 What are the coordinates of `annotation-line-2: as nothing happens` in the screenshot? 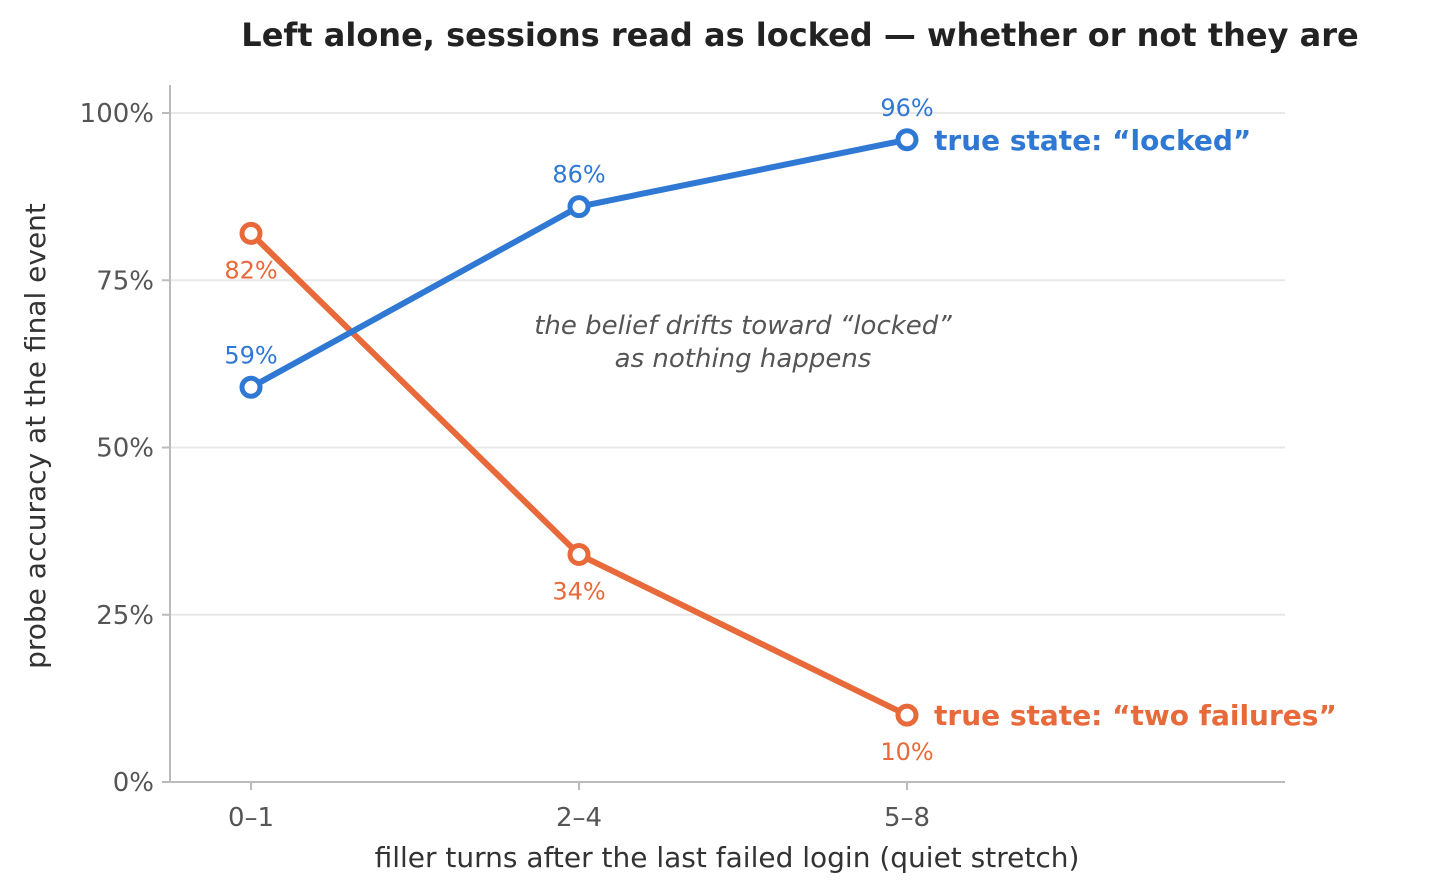 It's located at (743, 359).